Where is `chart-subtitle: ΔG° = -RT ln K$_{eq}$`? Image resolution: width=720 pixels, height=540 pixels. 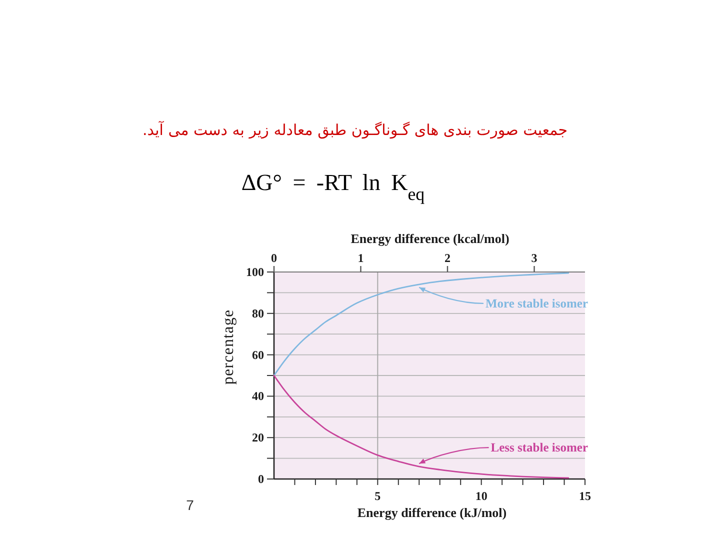 chart-subtitle: ΔG° = -RT ln K$_{eq}$ is located at coordinates (333, 187).